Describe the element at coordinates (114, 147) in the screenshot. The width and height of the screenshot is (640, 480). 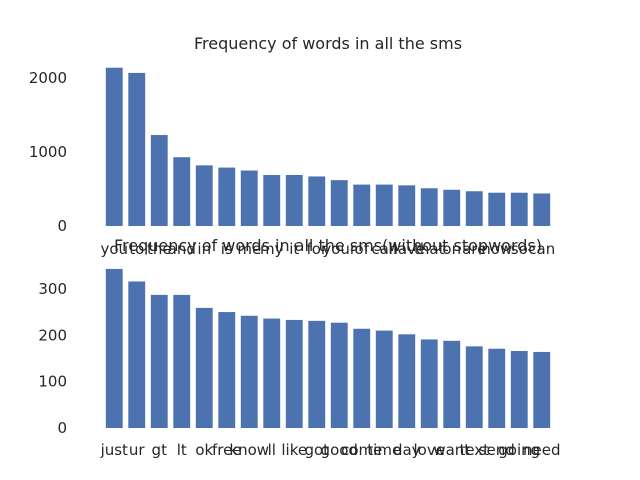
I see `chart-top-bar-you` at that location.